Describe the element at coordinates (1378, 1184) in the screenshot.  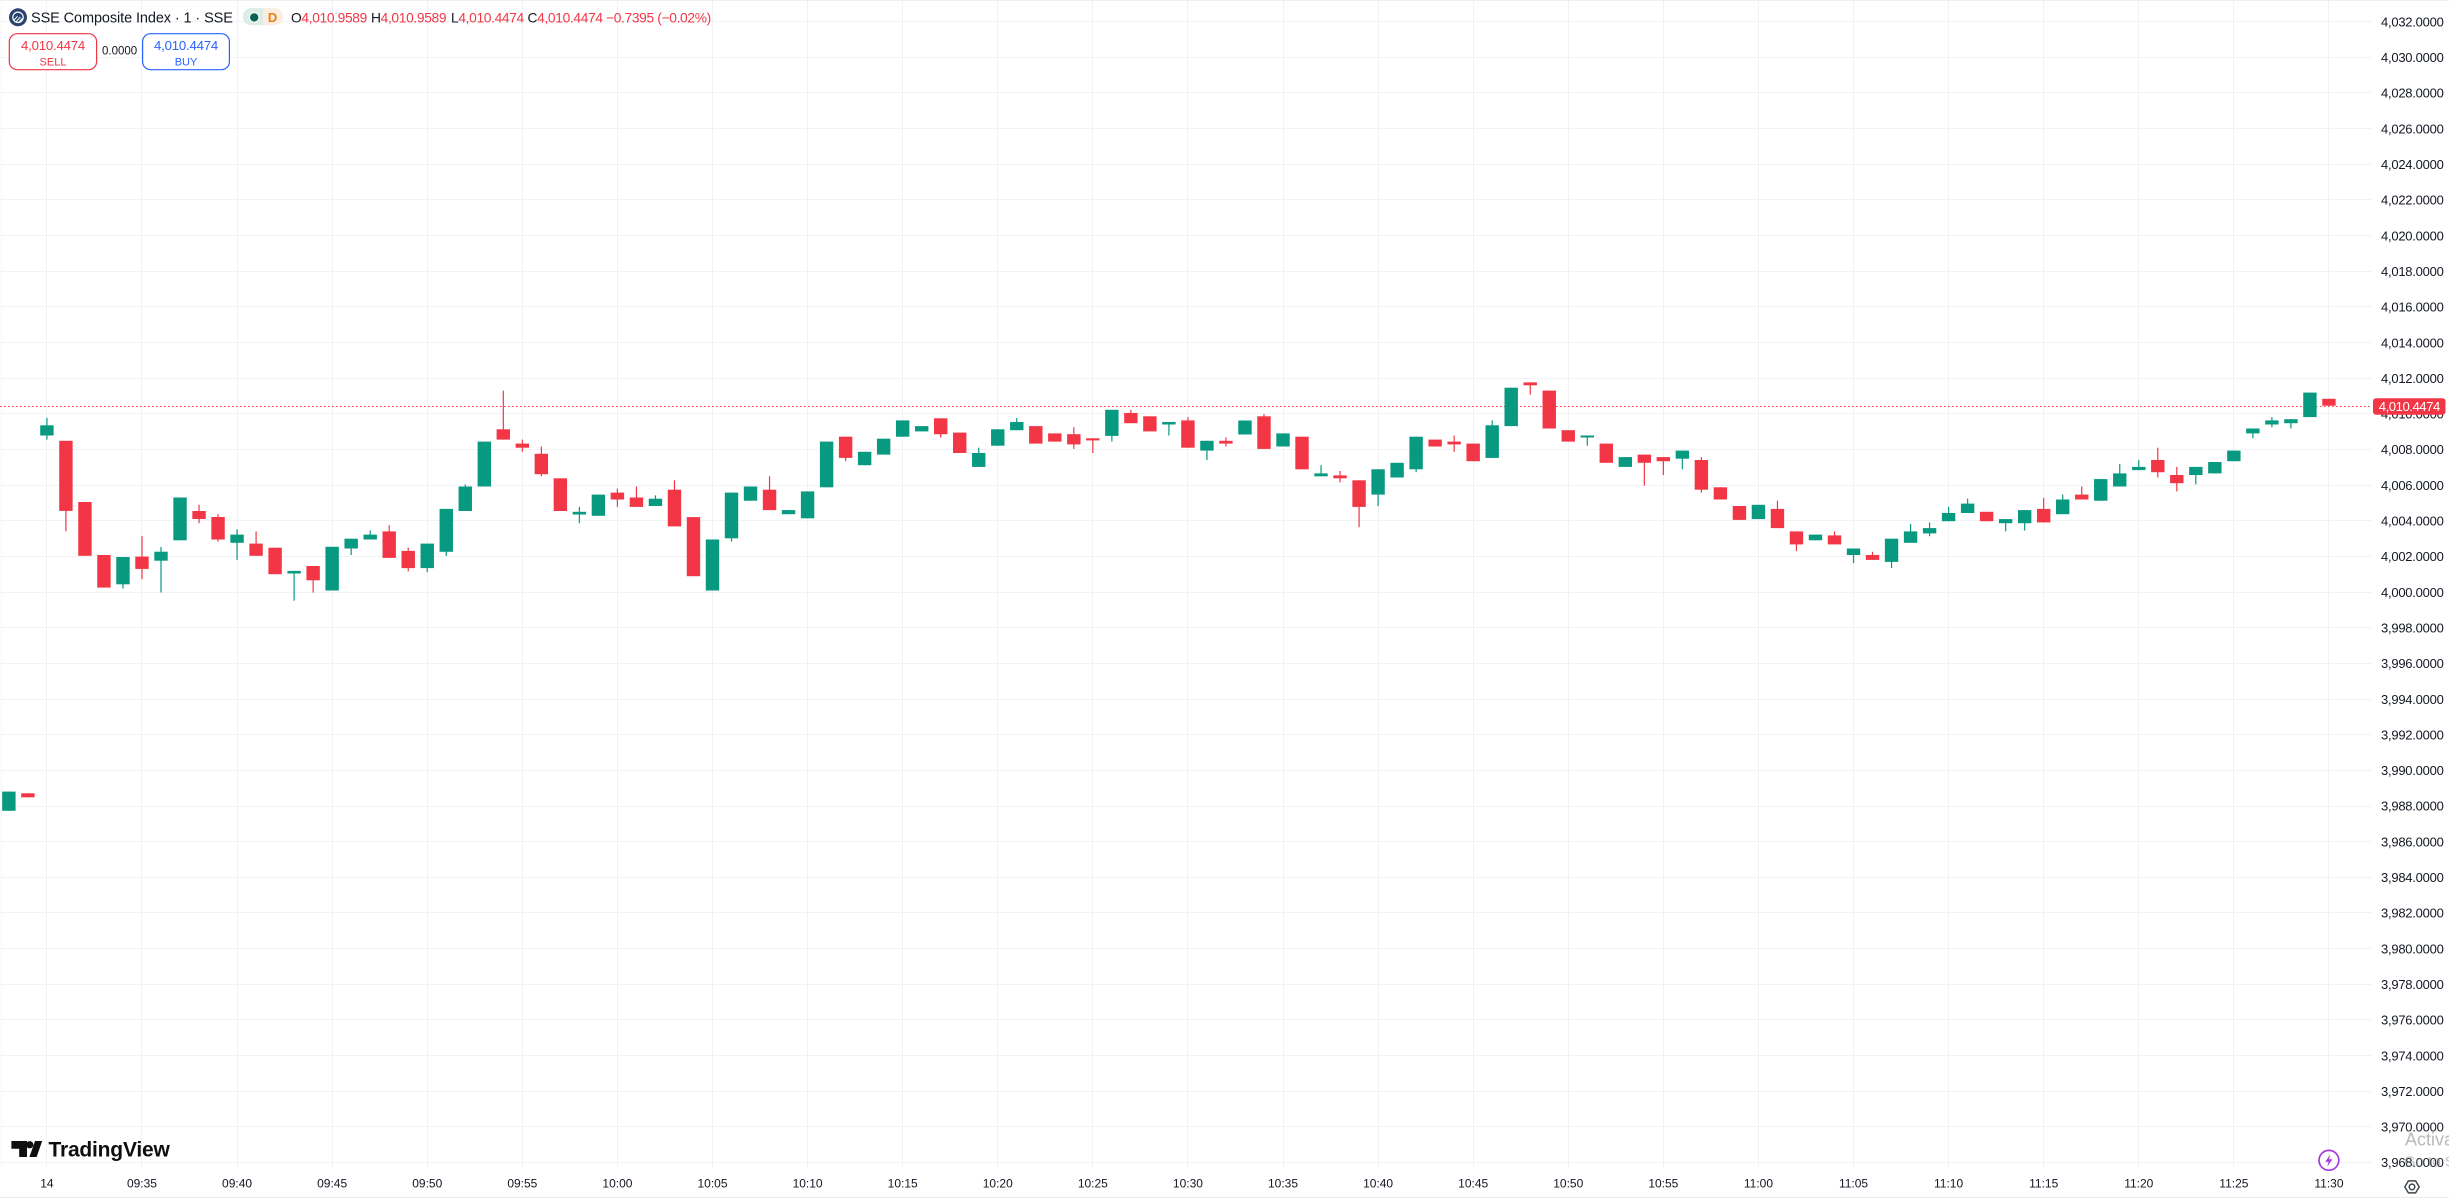
I see `svg-text: 10:40` at that location.